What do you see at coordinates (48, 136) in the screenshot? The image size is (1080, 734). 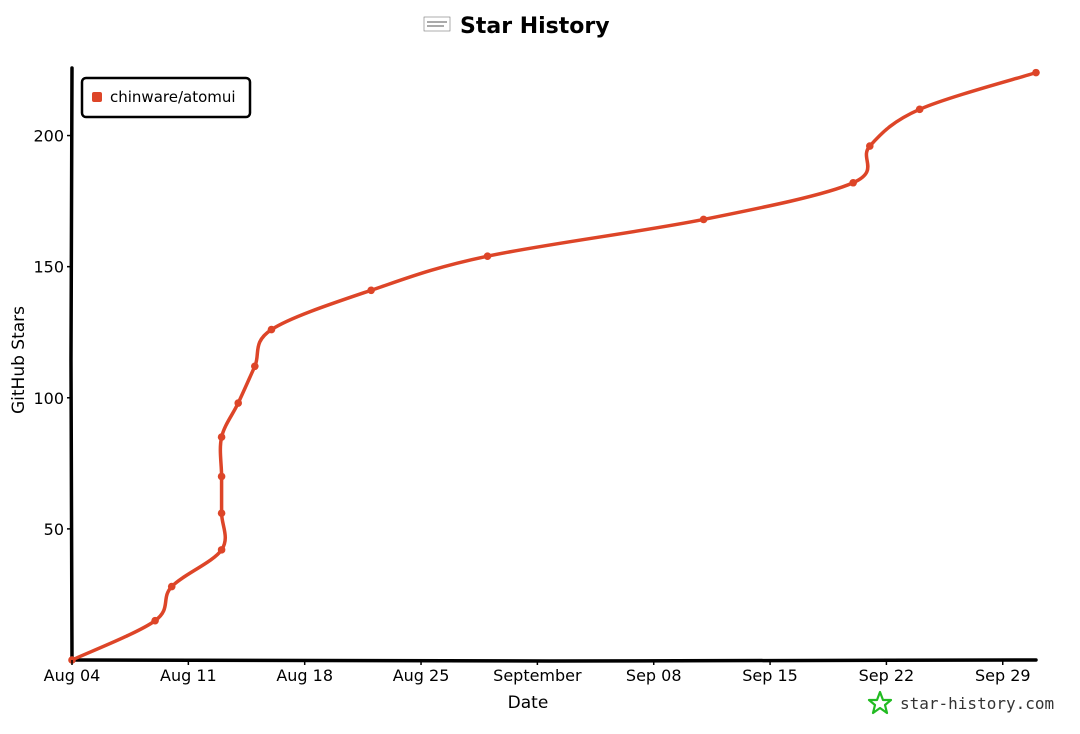 I see `y-tick-label: 200` at bounding box center [48, 136].